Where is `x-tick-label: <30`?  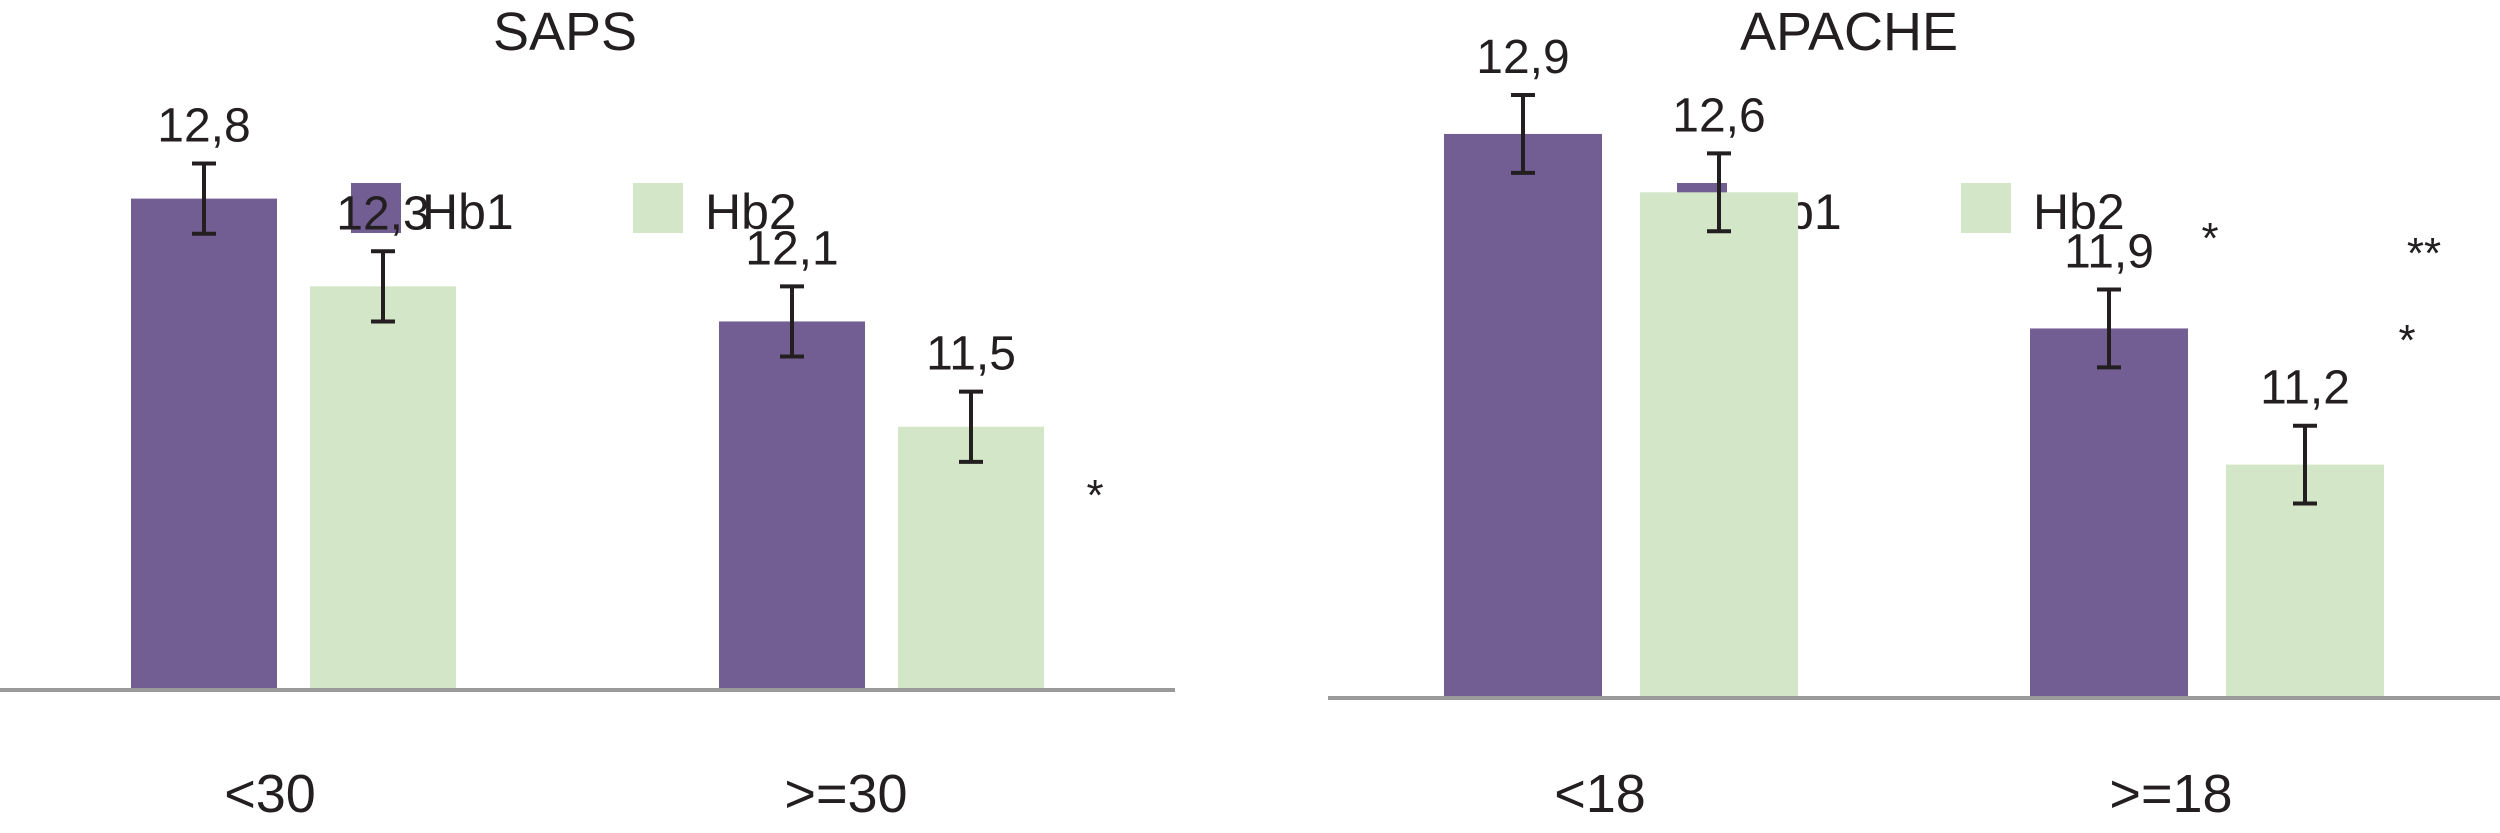
x-tick-label: <30 is located at coordinates (270, 794).